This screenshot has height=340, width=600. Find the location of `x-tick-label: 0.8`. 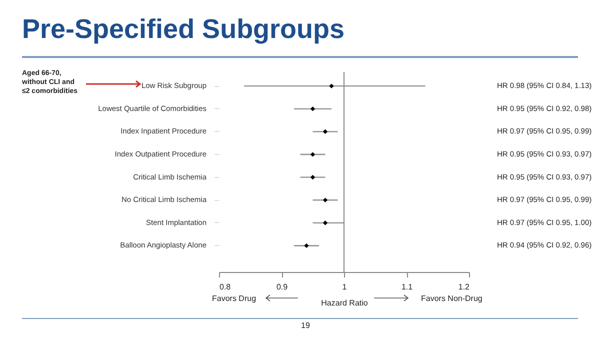

x-tick-label: 0.8 is located at coordinates (226, 287).